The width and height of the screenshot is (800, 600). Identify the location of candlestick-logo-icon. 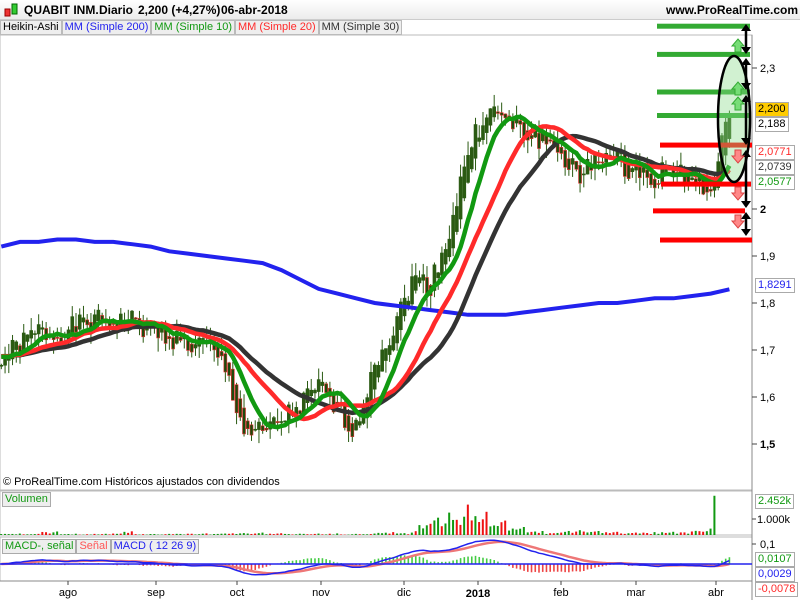
(11, 10).